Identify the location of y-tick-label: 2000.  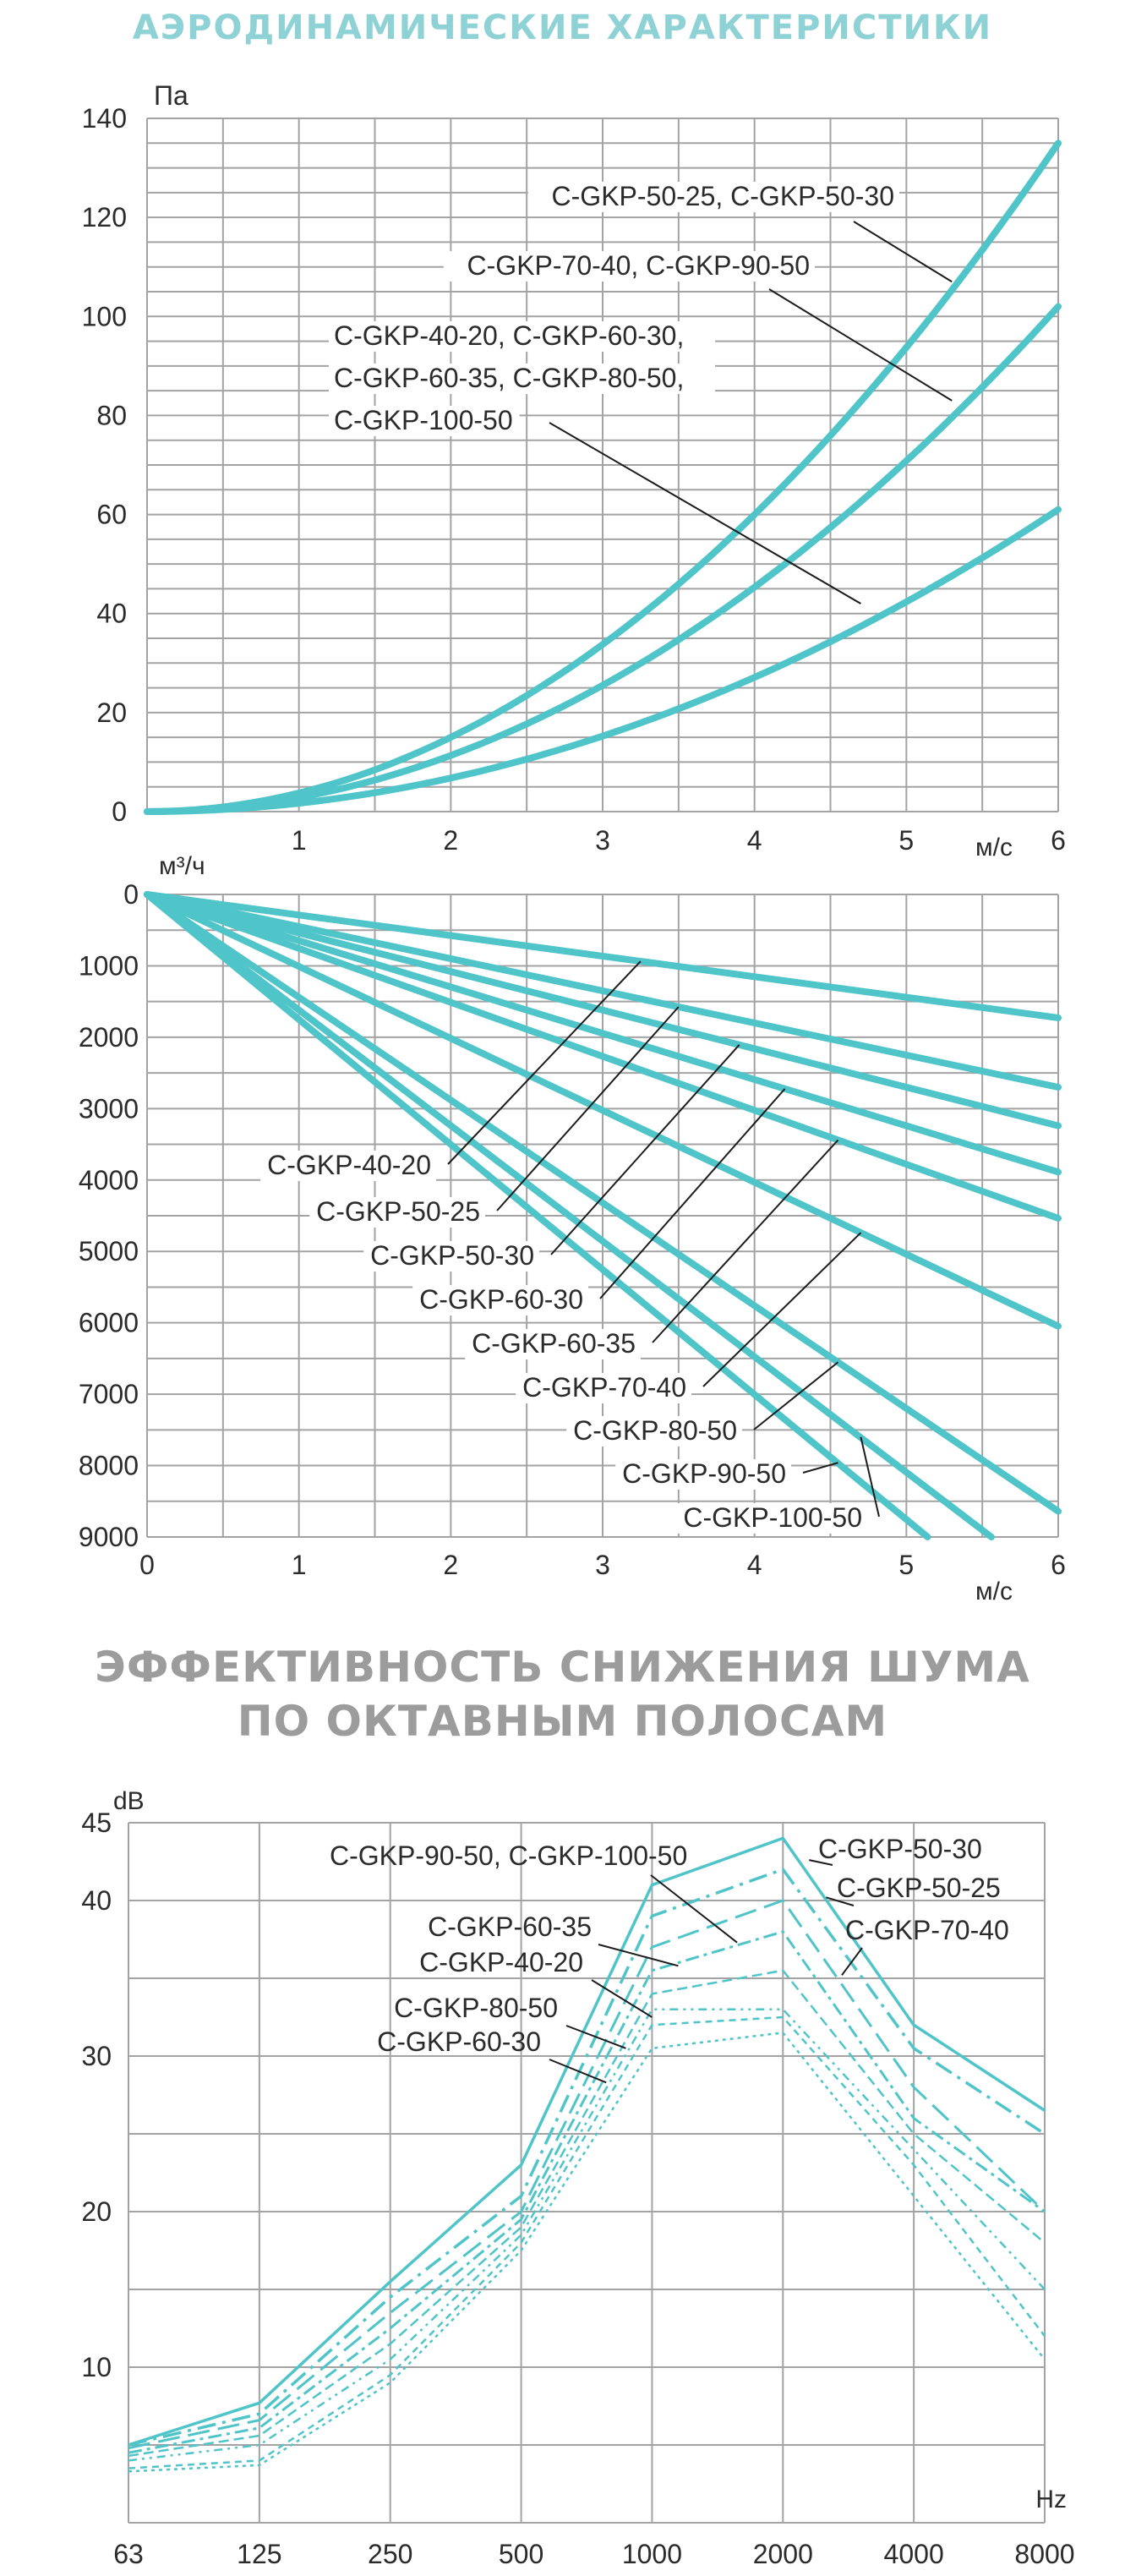
(109, 1037).